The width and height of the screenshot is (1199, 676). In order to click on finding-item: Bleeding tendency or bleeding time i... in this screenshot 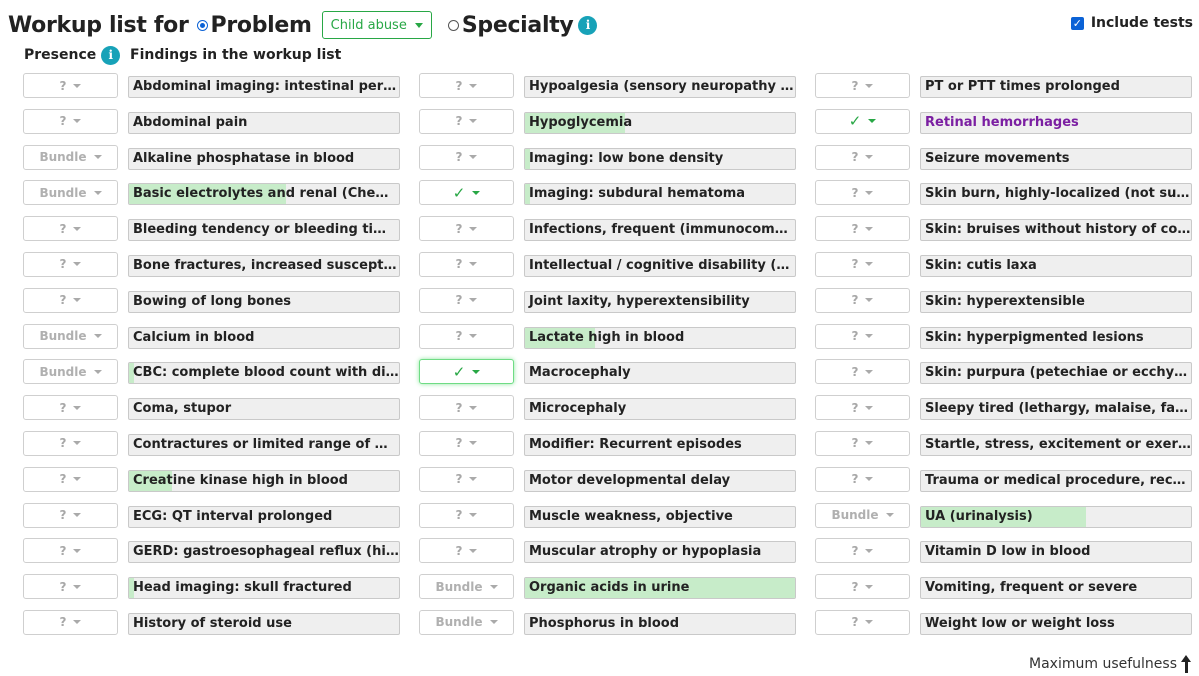, I will do `click(264, 230)`.